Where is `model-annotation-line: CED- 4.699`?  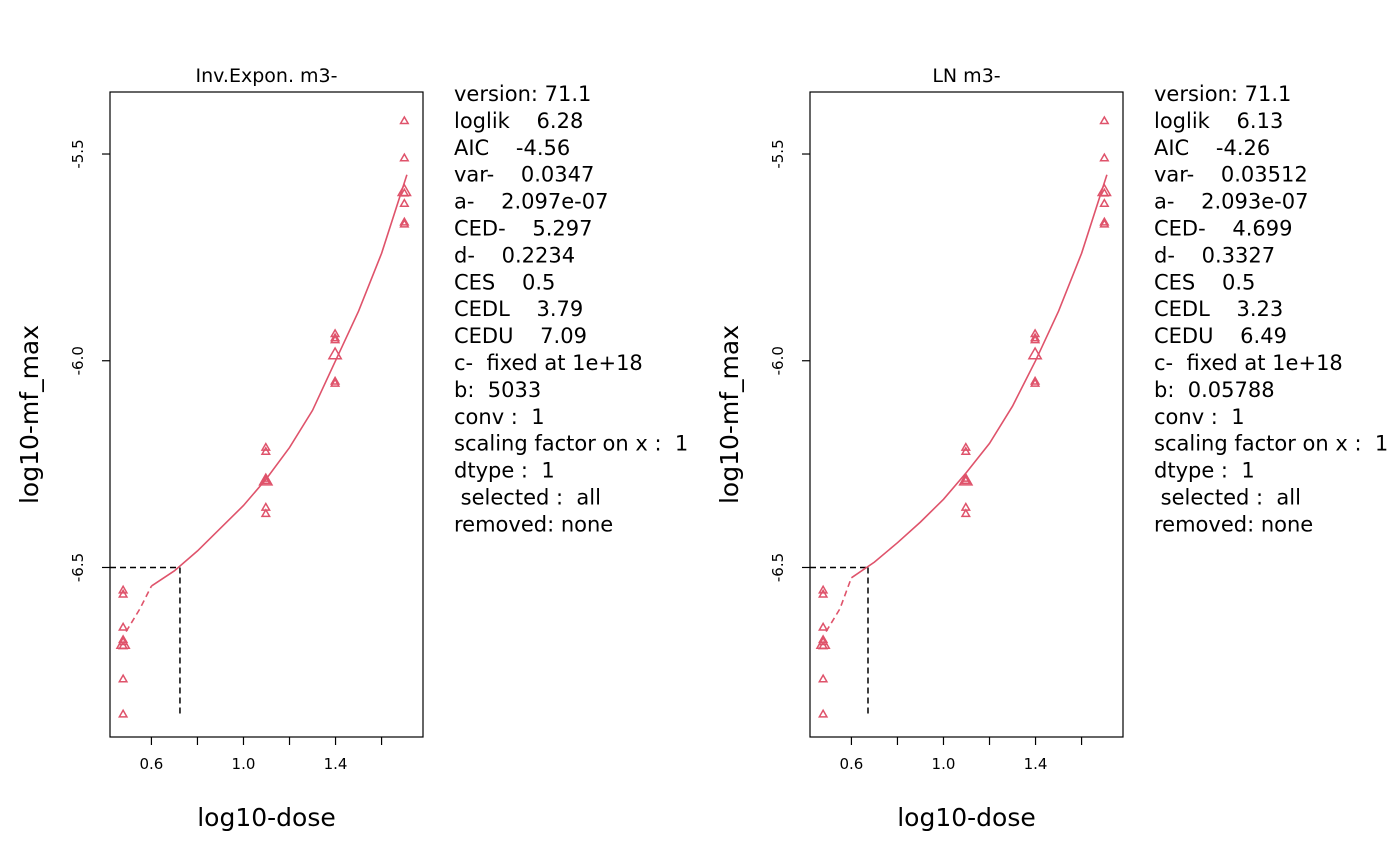 model-annotation-line: CED- 4.699 is located at coordinates (1223, 229).